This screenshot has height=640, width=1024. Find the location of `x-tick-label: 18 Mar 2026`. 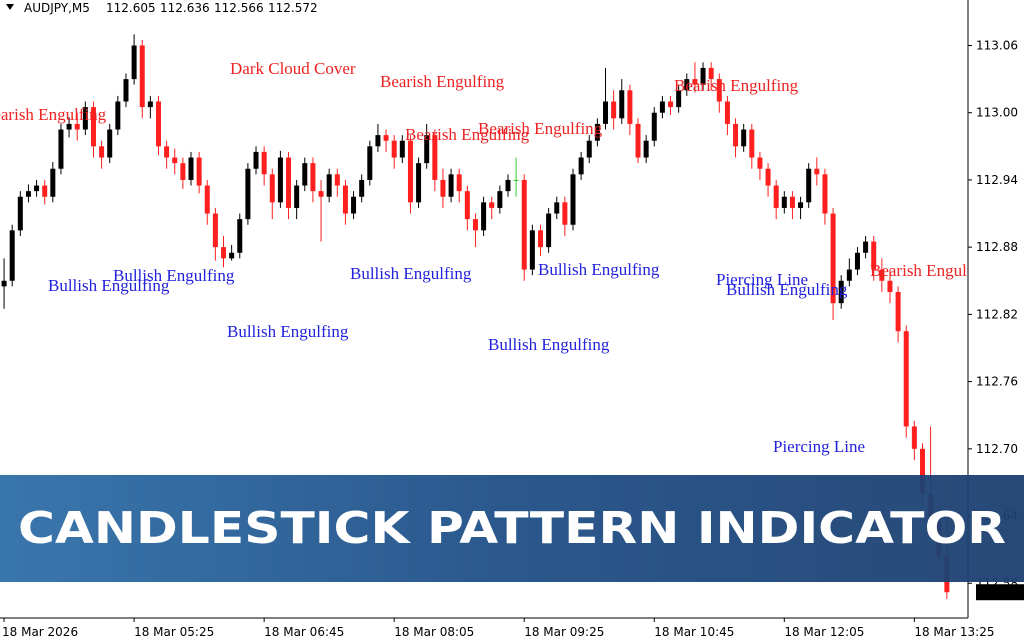

x-tick-label: 18 Mar 2026 is located at coordinates (40, 632).